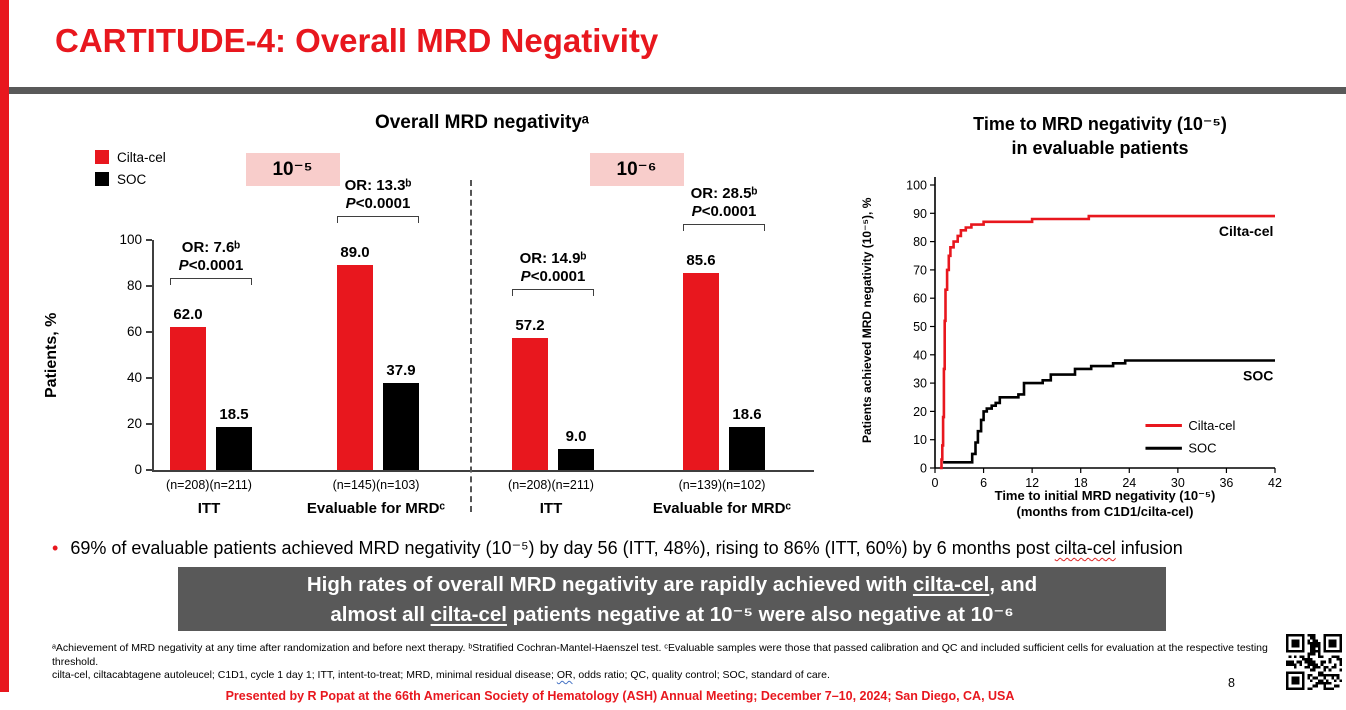  Describe the element at coordinates (482, 122) in the screenshot. I see `bar-chart-title: Overall MRD negativityᵃ` at that location.